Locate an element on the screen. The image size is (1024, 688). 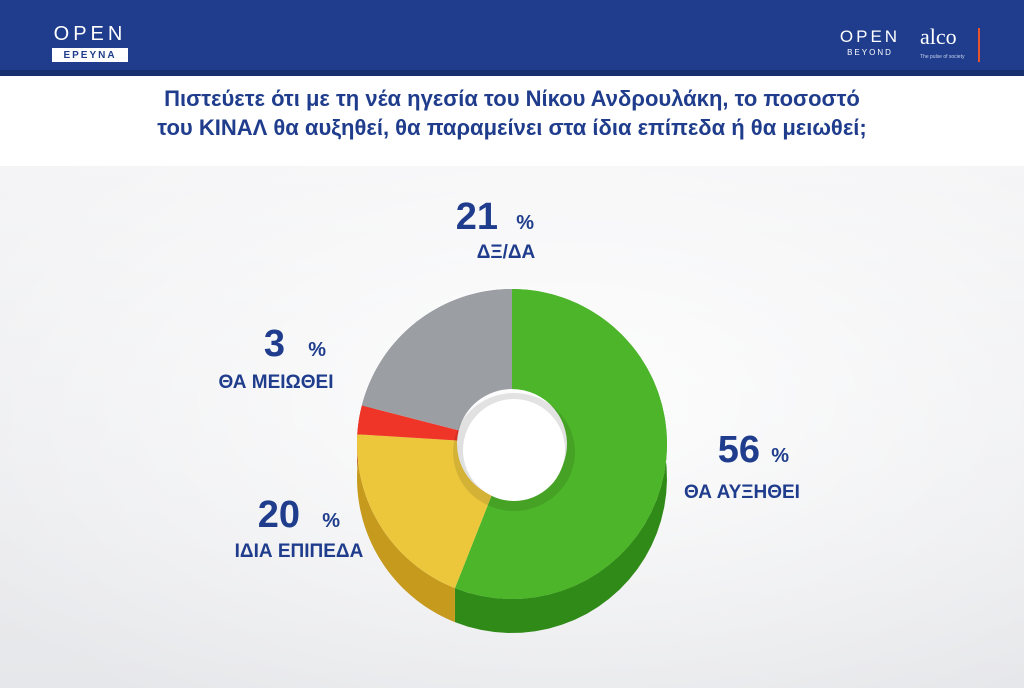
slice-percent-sign-1: % is located at coordinates (331, 521).